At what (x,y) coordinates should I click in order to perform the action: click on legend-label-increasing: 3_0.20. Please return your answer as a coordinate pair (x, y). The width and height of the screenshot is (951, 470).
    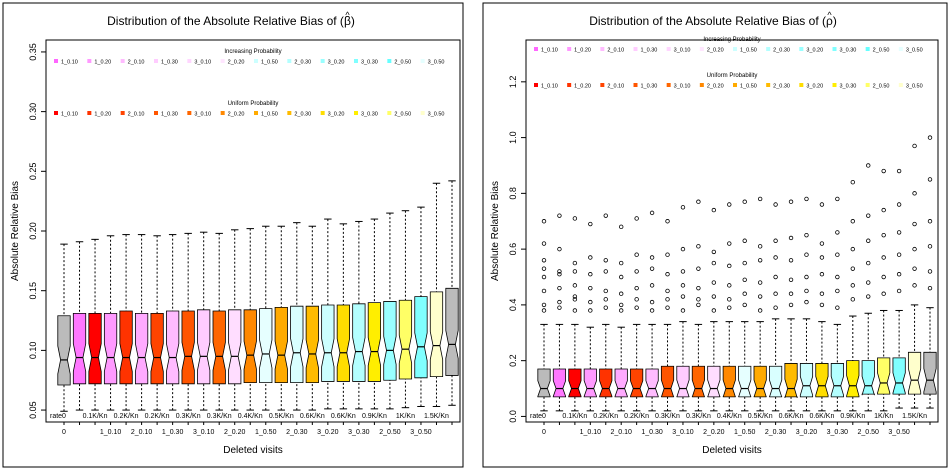
    Looking at the image, I should click on (814, 51).